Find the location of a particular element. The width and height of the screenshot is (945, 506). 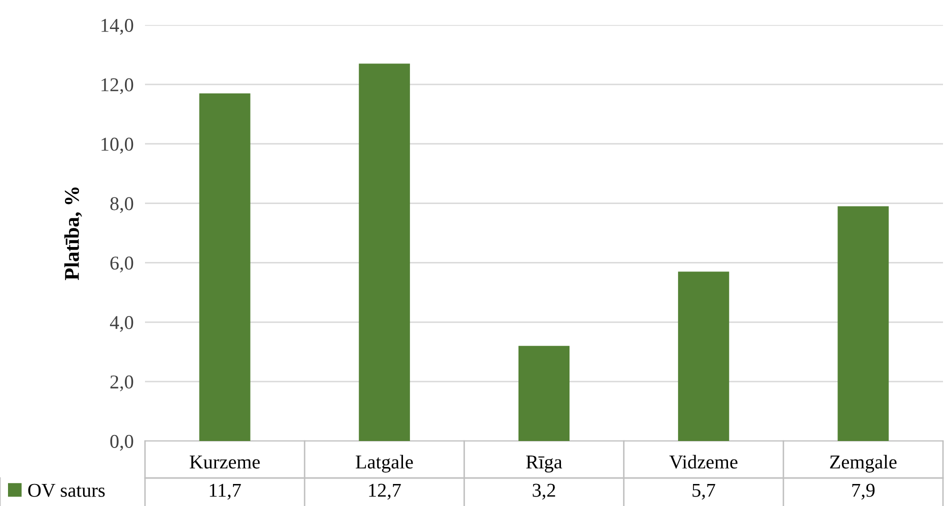

data-label: 3,2 is located at coordinates (544, 492).